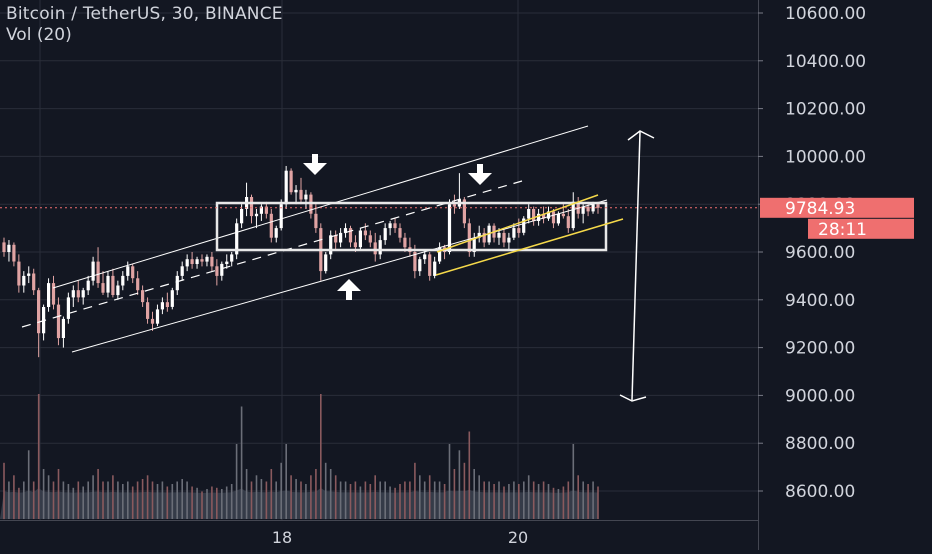 Image resolution: width=932 pixels, height=554 pixels. Describe the element at coordinates (842, 230) in the screenshot. I see `countdown-label: 28:11` at that location.